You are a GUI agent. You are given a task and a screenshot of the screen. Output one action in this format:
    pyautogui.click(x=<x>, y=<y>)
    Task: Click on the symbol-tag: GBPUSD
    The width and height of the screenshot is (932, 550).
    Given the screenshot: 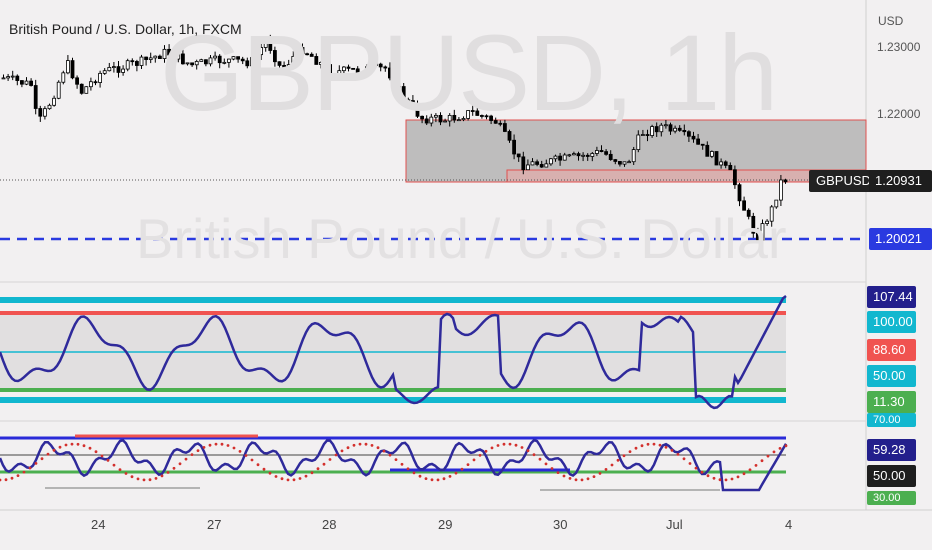 What is the action you would take?
    pyautogui.click(x=843, y=181)
    